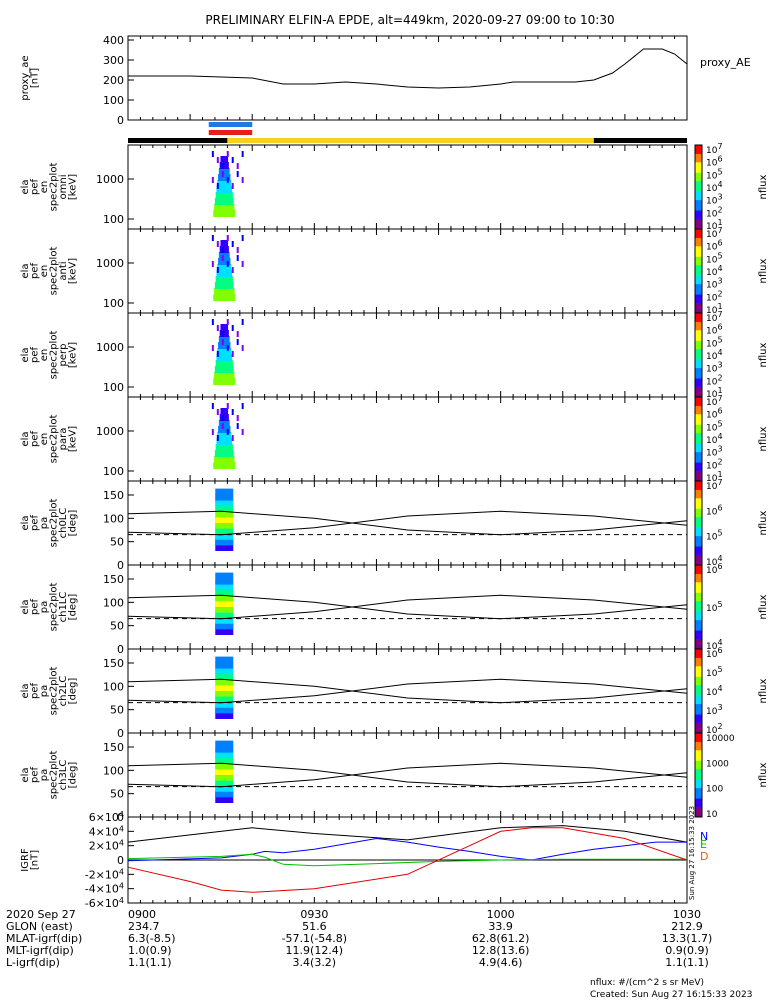  What do you see at coordinates (687, 914) in the screenshot?
I see `ephemeris-tick: 1030` at bounding box center [687, 914].